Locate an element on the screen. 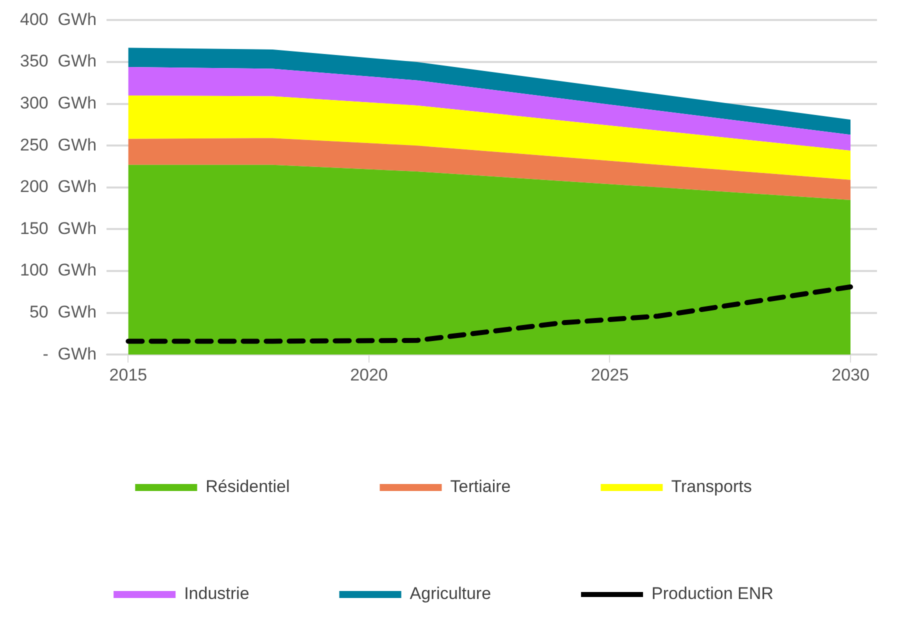 The height and width of the screenshot is (617, 897). y-tick-label: 250 GWh is located at coordinates (58, 144).